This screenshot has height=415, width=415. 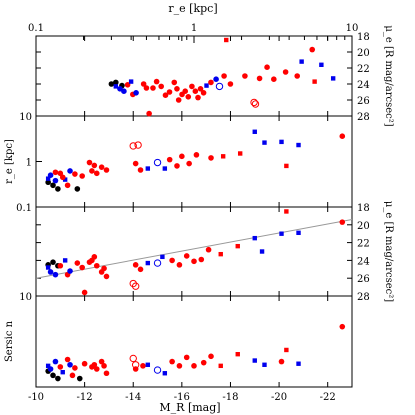 What do you see at coordinates (279, 397) in the screenshot?
I see `bottom-tick-label: -20` at bounding box center [279, 397].